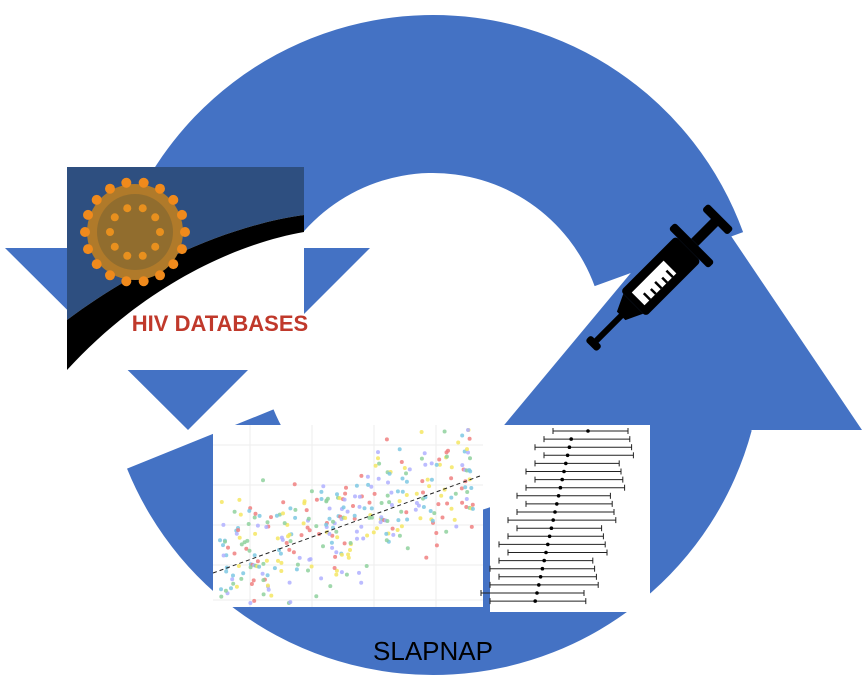 Image resolution: width=866 pixels, height=680 pixels. I want to click on plunger-cap, so click(718, 219).